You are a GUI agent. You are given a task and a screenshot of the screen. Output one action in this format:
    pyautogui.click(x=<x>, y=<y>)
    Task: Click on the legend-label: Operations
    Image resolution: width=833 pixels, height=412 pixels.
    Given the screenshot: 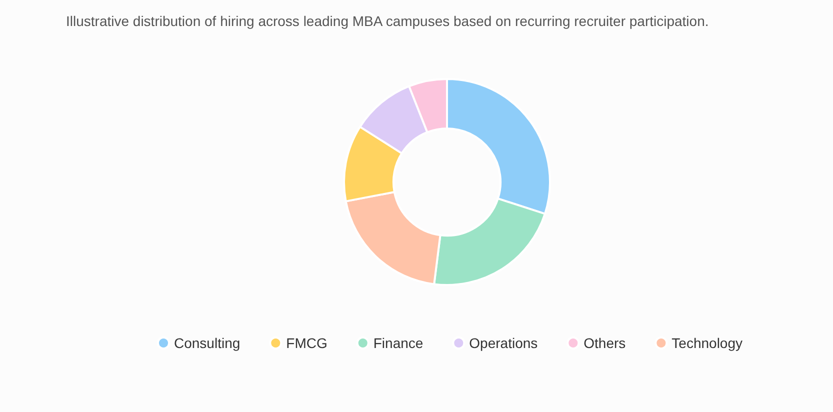 What is the action you would take?
    pyautogui.click(x=503, y=343)
    